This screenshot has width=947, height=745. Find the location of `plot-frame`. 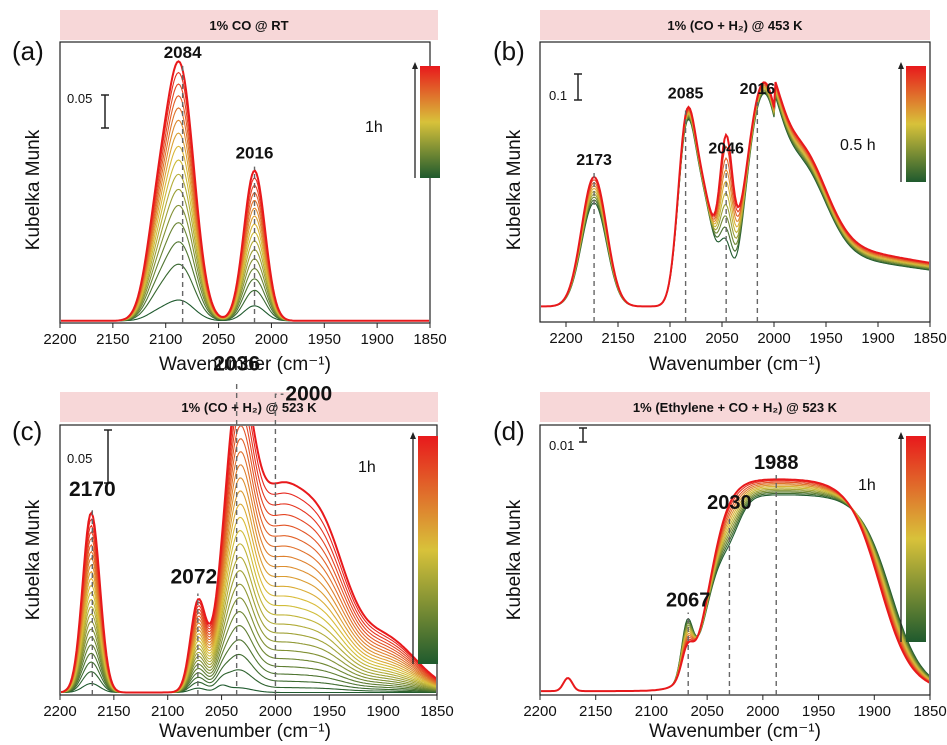

plot-frame is located at coordinates (245, 182).